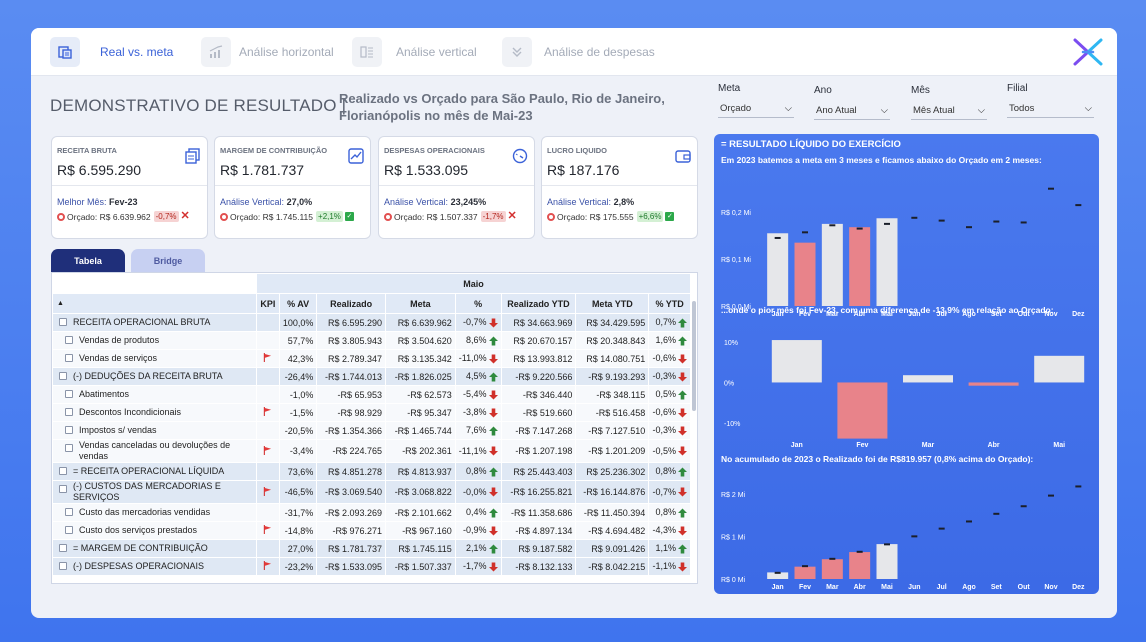 The width and height of the screenshot is (1146, 642). I want to click on row-label: Vendas de serviços, so click(154, 358).